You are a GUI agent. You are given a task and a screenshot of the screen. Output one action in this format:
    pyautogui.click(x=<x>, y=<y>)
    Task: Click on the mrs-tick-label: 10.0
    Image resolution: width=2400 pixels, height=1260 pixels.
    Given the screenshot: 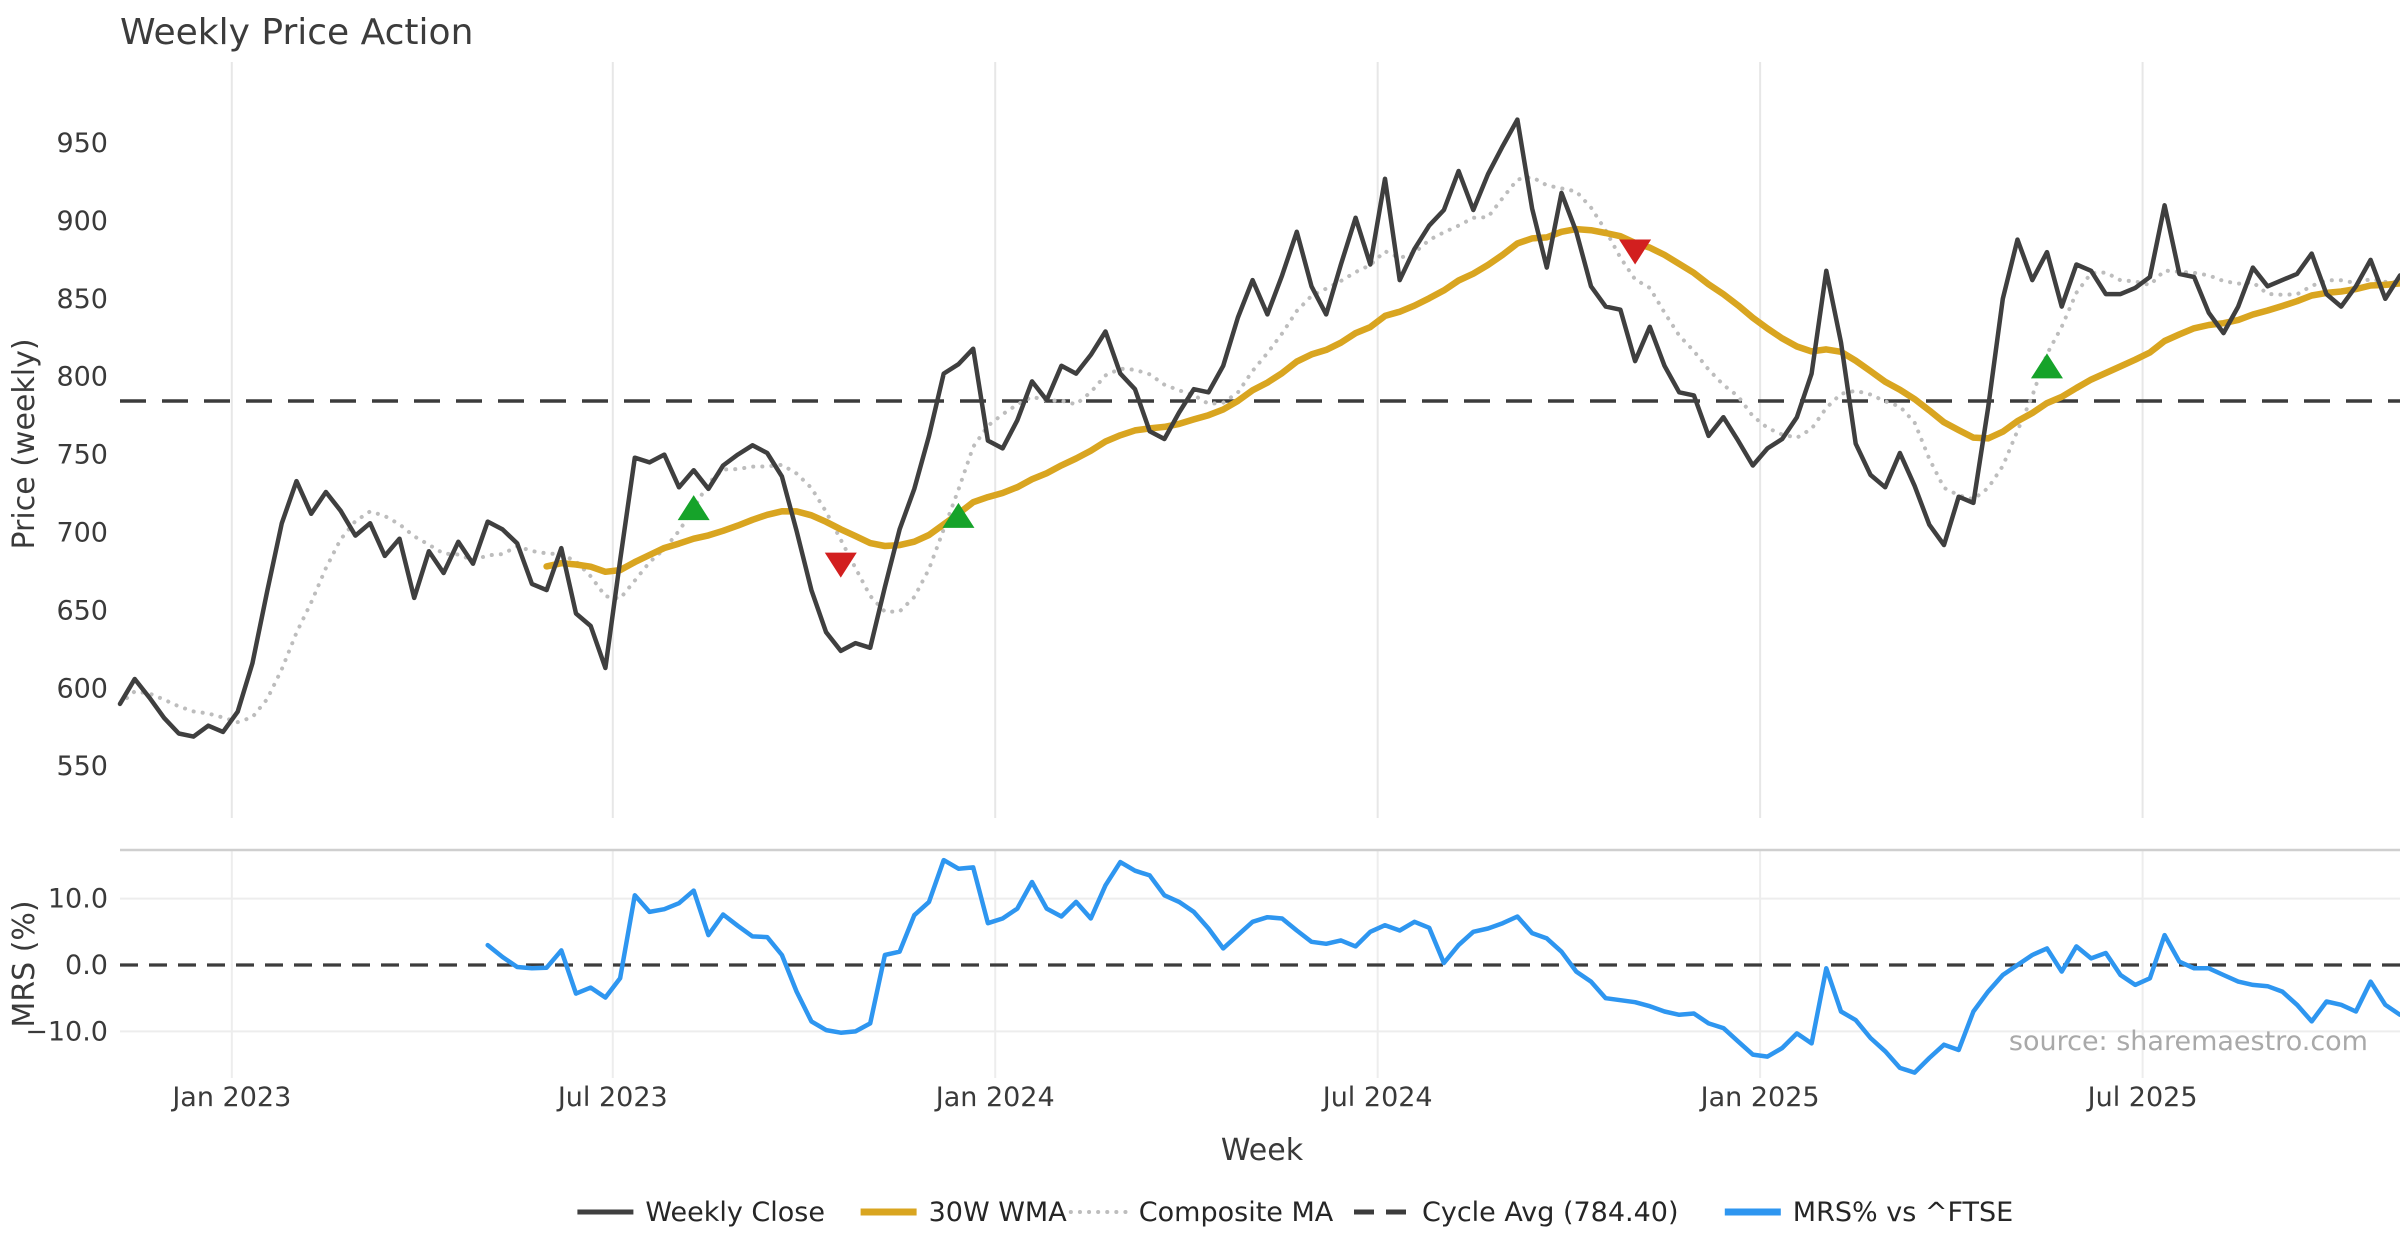 What is the action you would take?
    pyautogui.click(x=78, y=899)
    